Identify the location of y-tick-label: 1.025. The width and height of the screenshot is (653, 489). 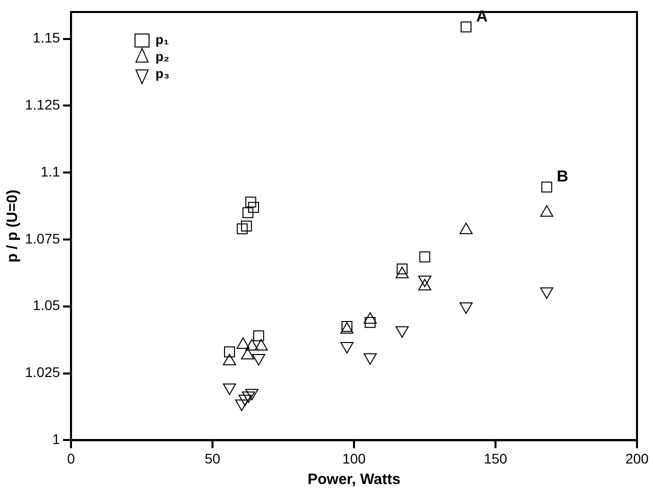
(42, 372).